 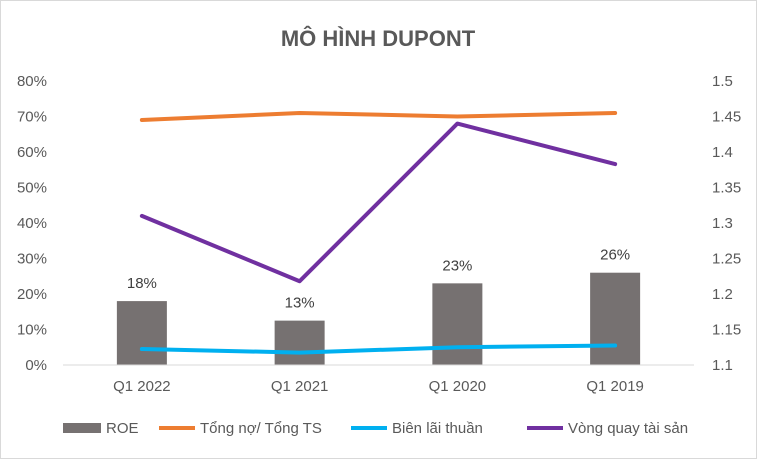 I want to click on left-axis-tick: 10%, so click(x=32, y=330).